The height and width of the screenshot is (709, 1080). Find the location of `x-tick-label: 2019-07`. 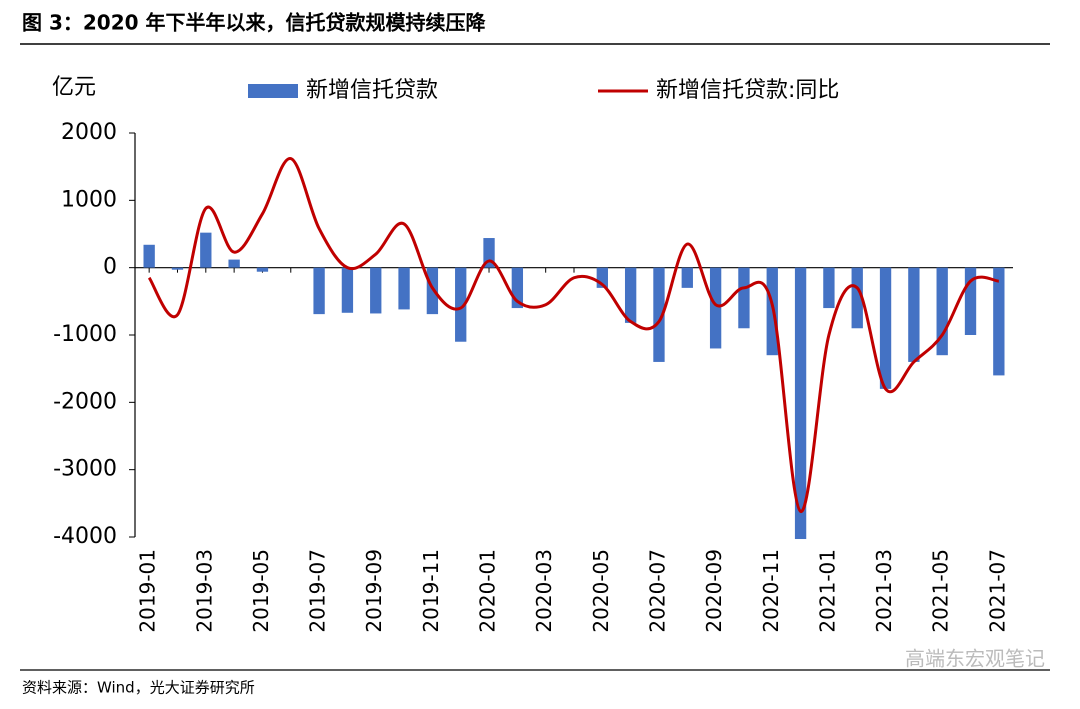

x-tick-label: 2019-07 is located at coordinates (318, 591).